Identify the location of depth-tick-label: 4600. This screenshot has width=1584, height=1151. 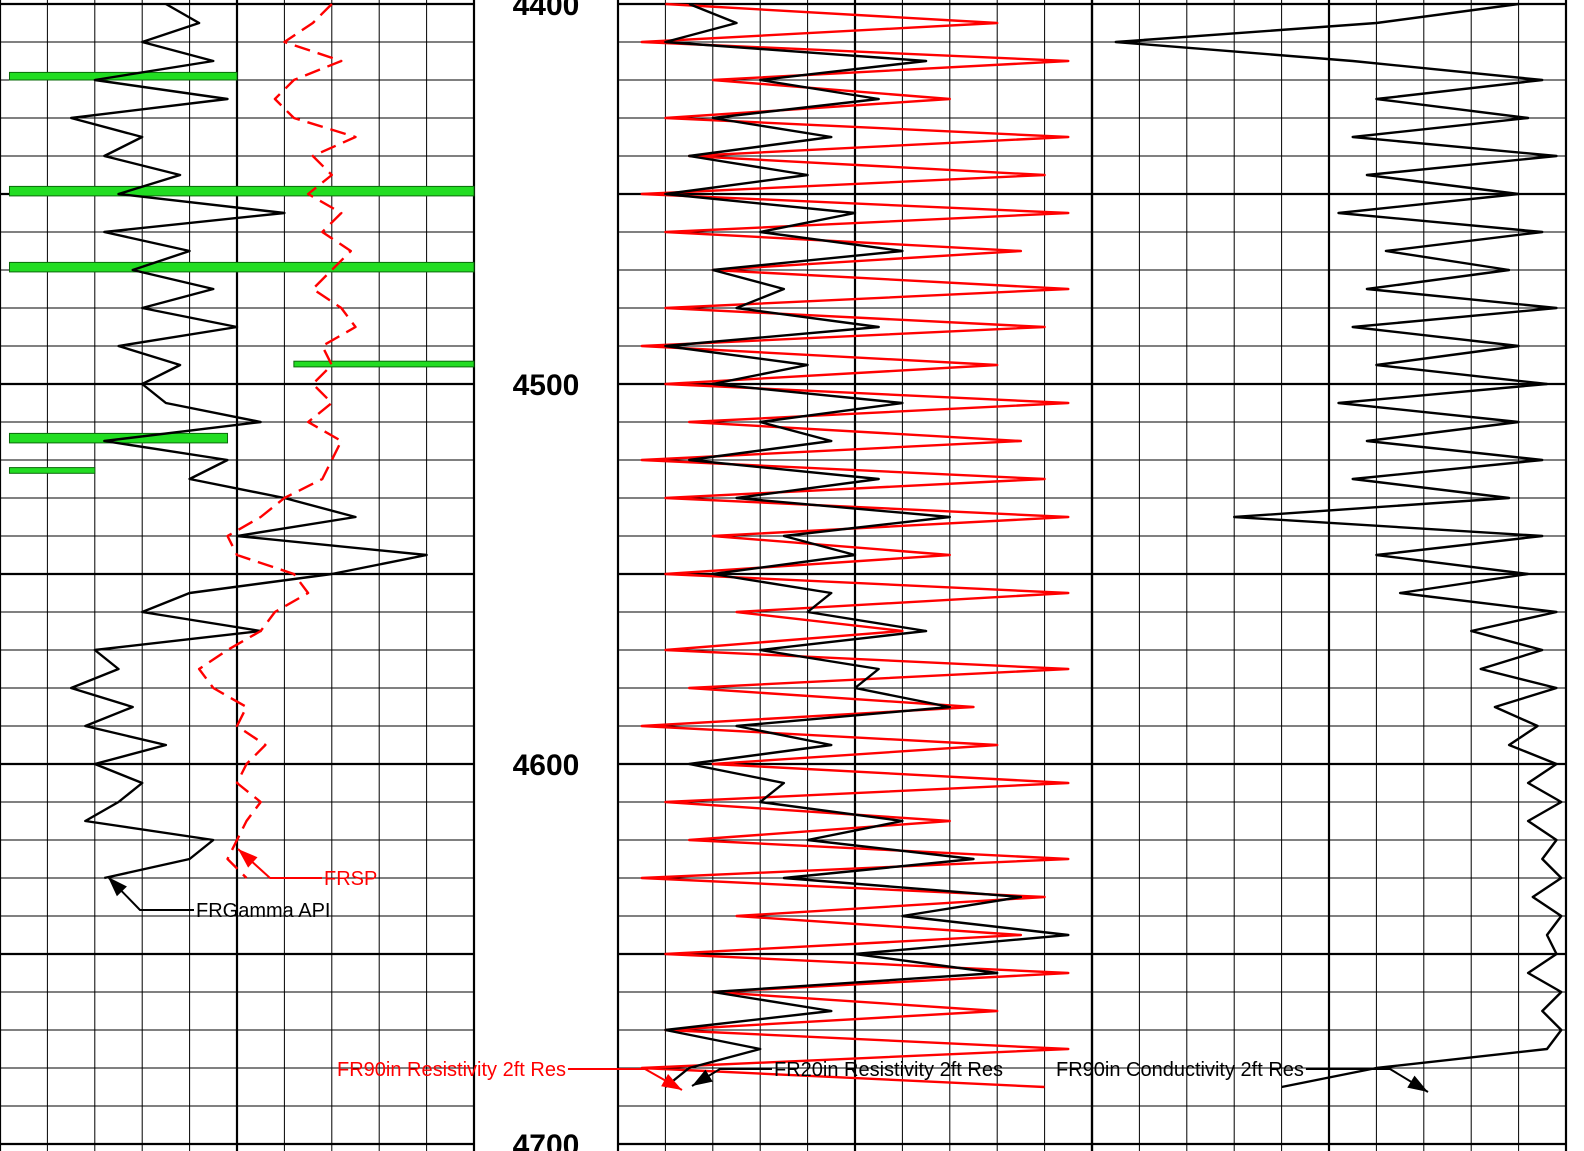
(546, 765).